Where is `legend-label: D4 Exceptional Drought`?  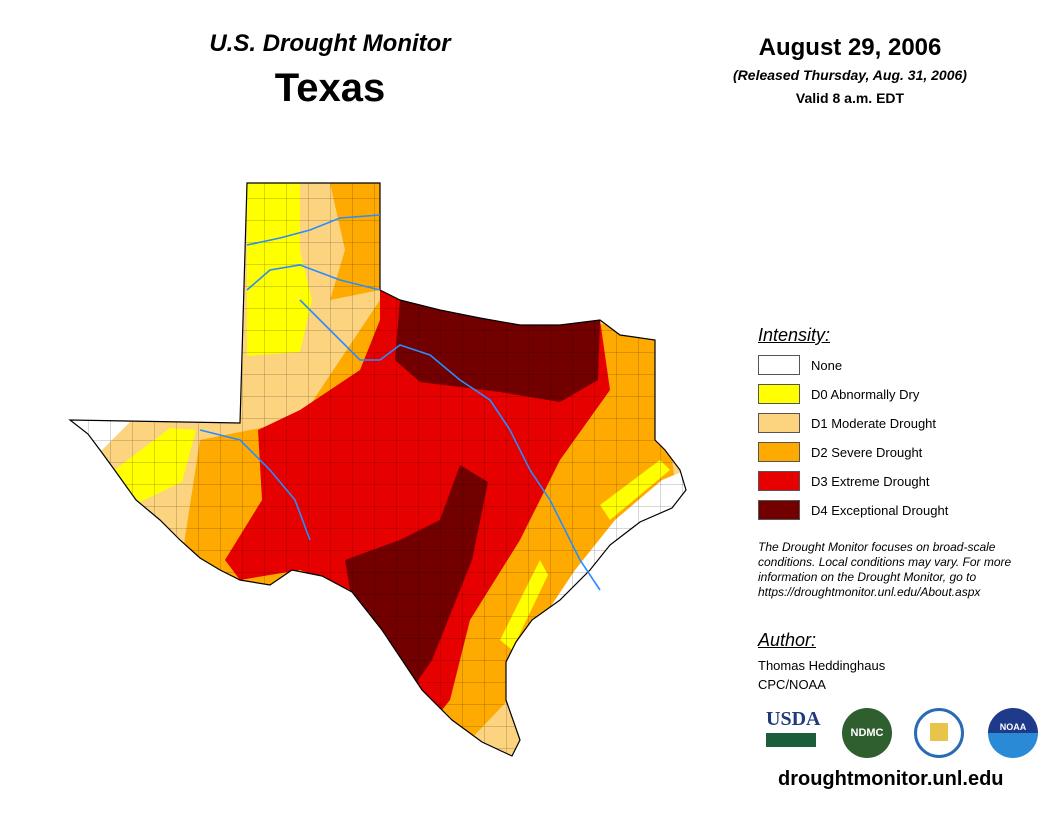 legend-label: D4 Exceptional Drought is located at coordinates (880, 510).